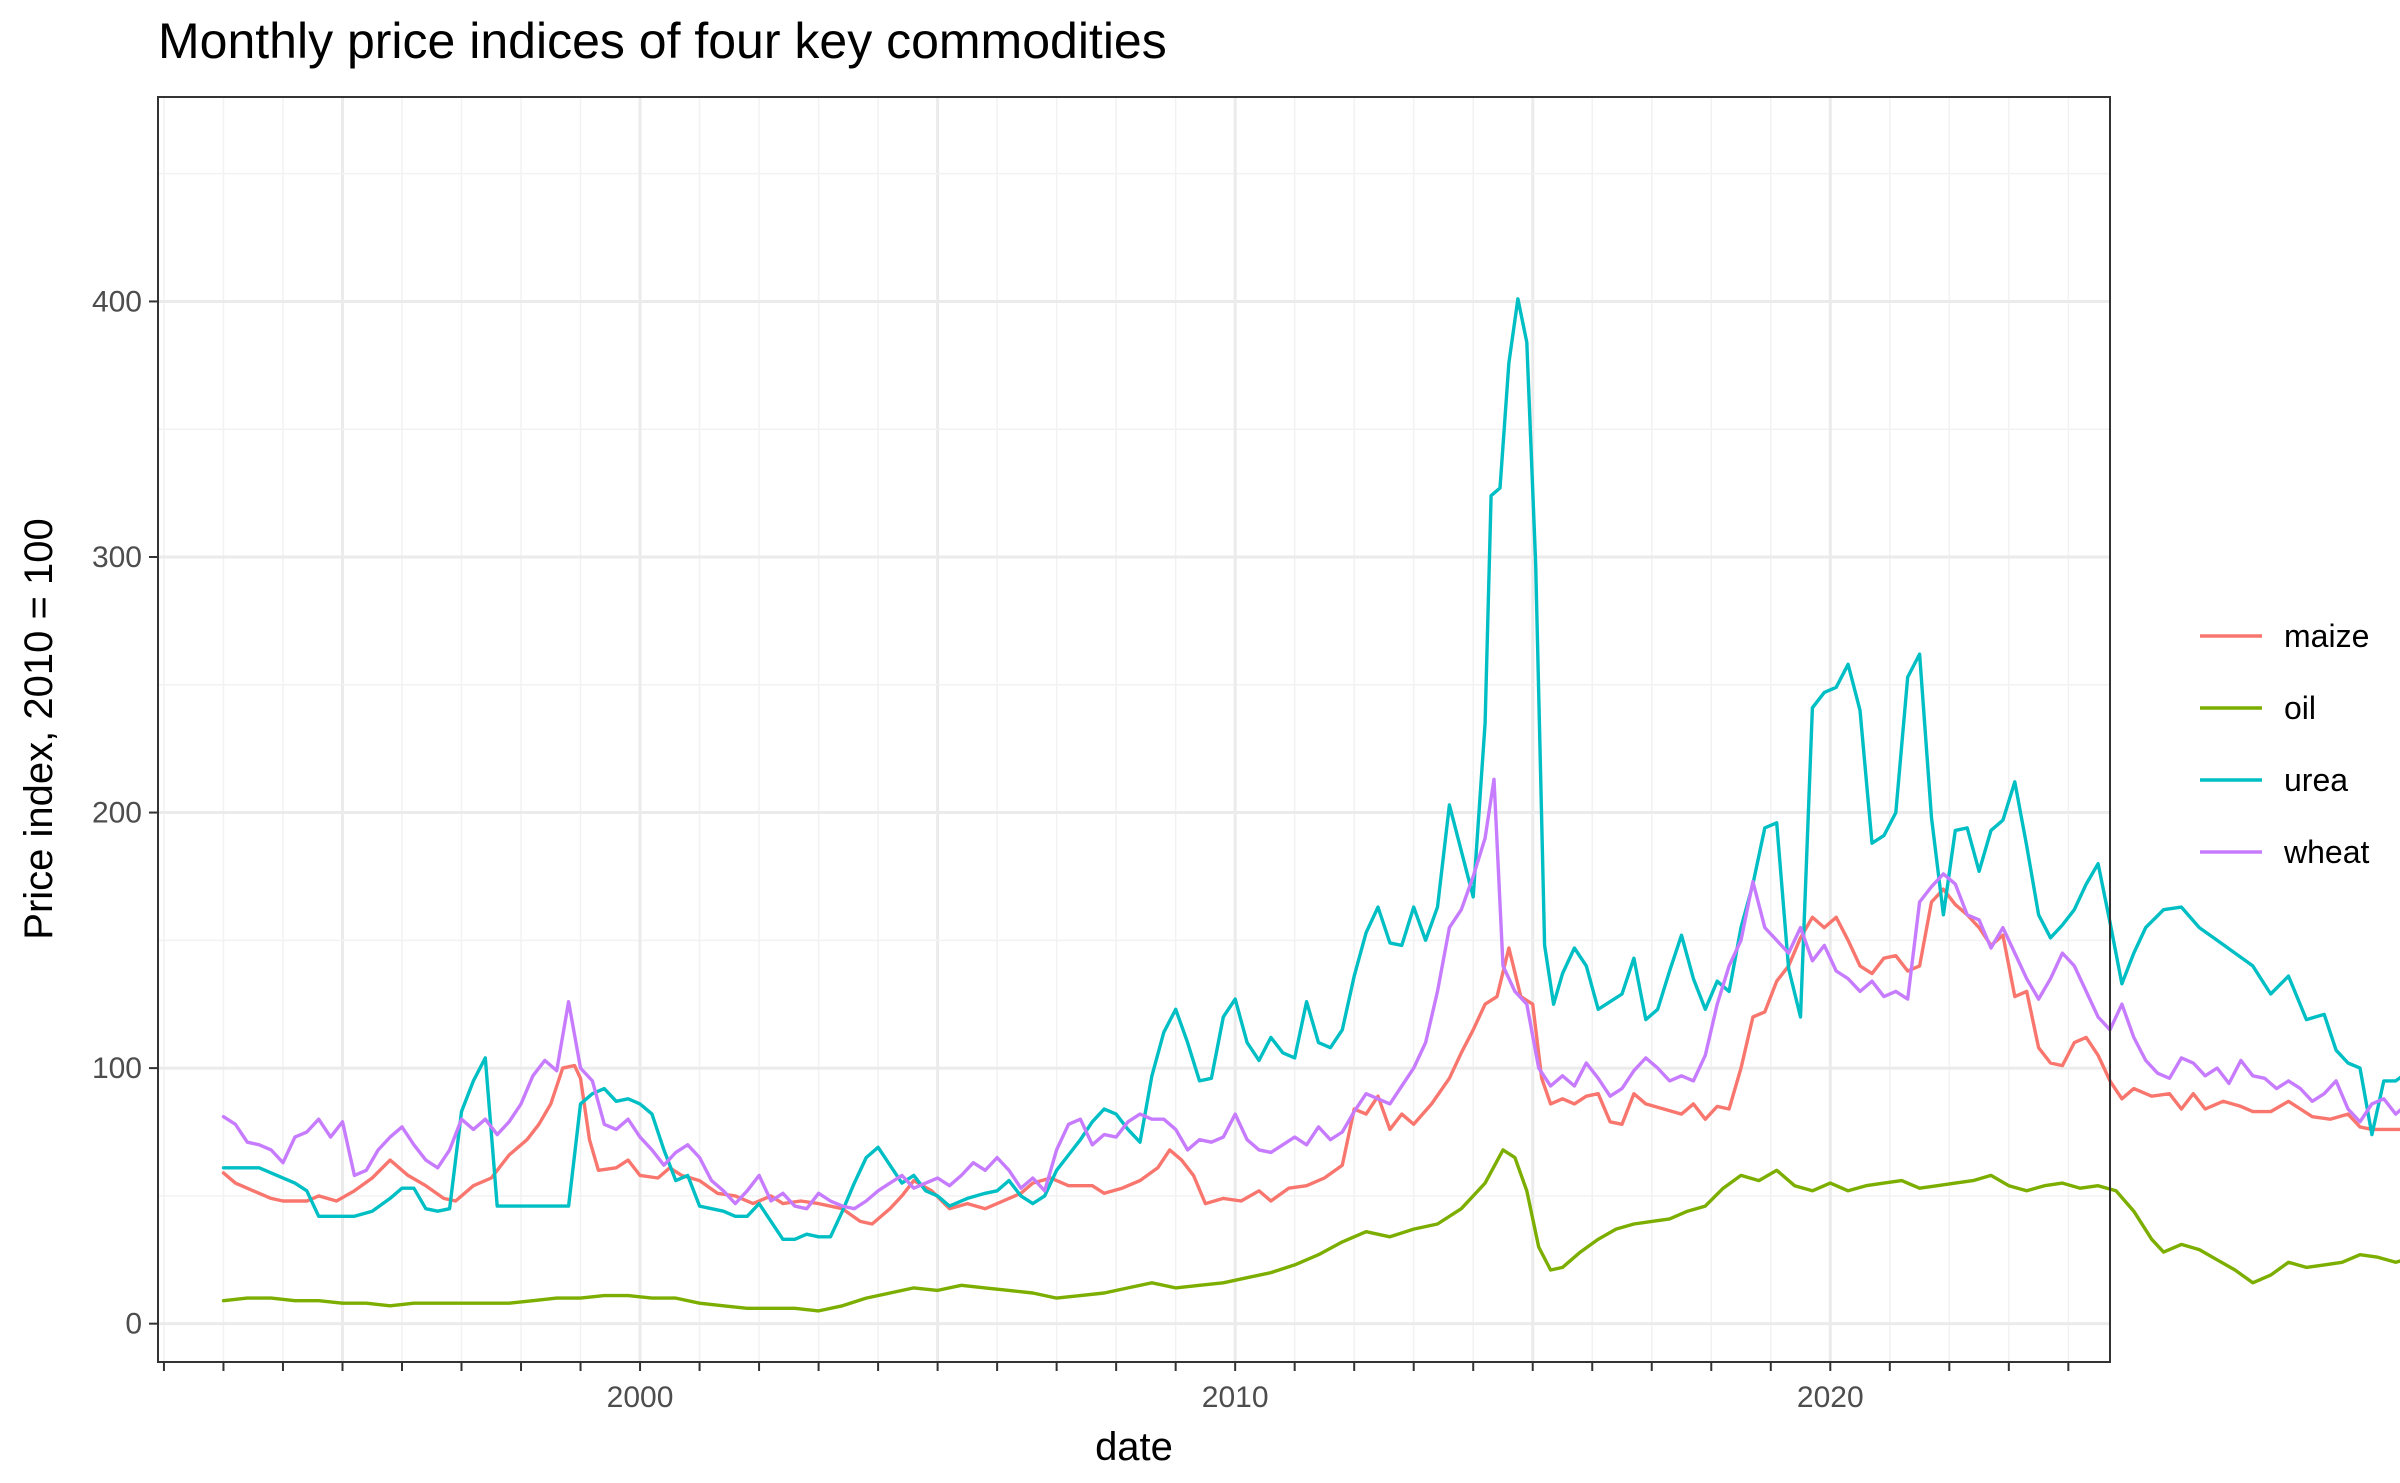 This screenshot has height=1483, width=2400. I want to click on x-tick-label: 2000, so click(640, 1397).